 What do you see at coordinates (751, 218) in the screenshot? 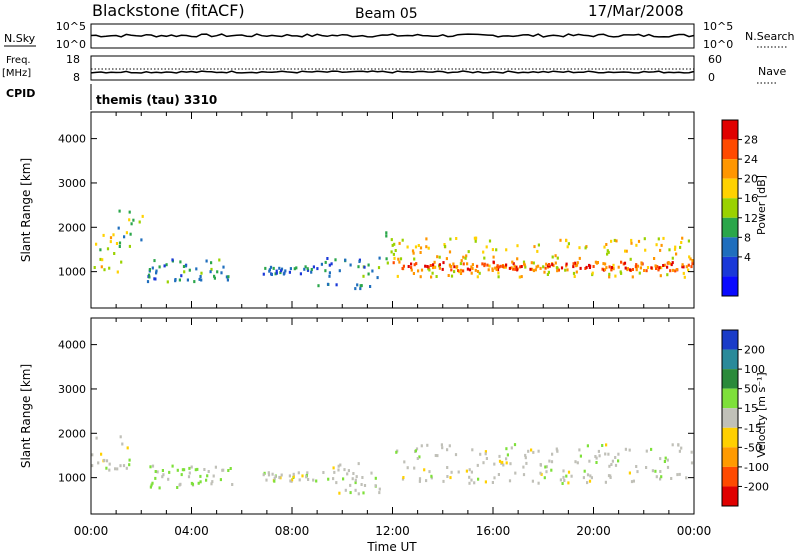
I see `scale-tick-label: 12` at bounding box center [751, 218].